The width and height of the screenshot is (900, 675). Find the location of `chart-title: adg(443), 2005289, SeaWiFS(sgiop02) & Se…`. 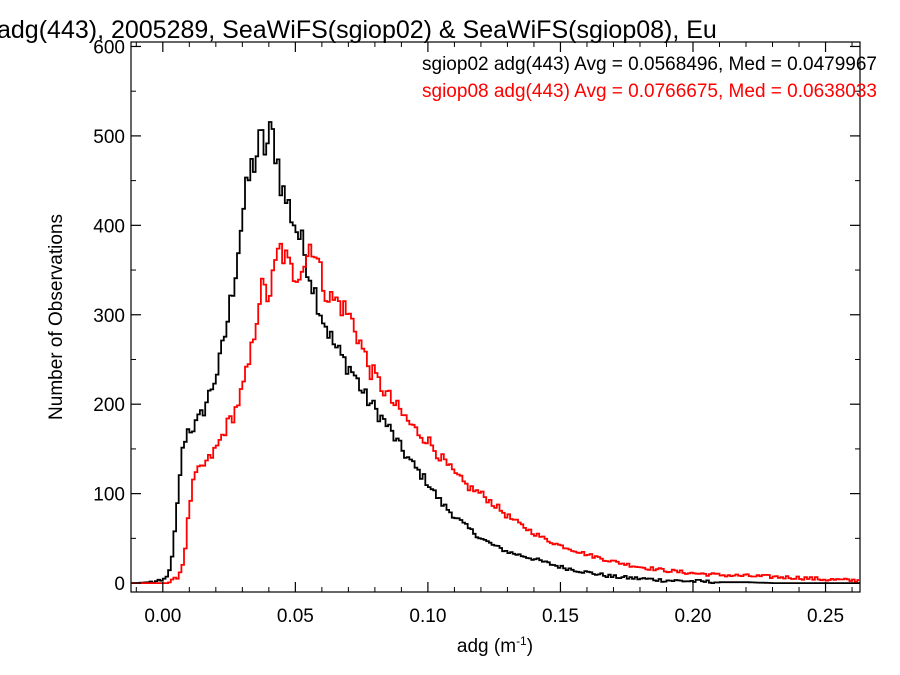

chart-title: adg(443), 2005289, SeaWiFS(sgiop02) & Se… is located at coordinates (358, 30).